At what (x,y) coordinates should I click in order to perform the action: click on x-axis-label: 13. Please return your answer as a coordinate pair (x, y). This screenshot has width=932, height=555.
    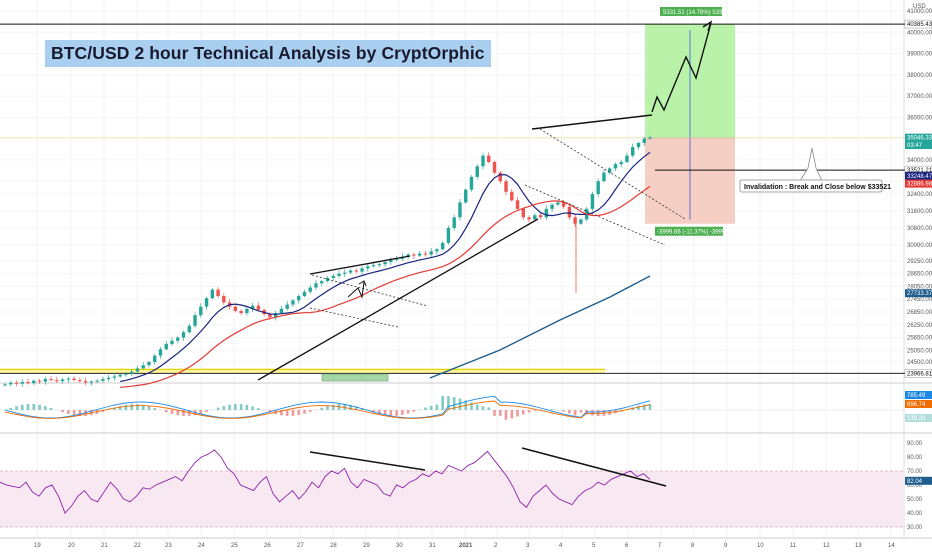
    Looking at the image, I should click on (858, 546).